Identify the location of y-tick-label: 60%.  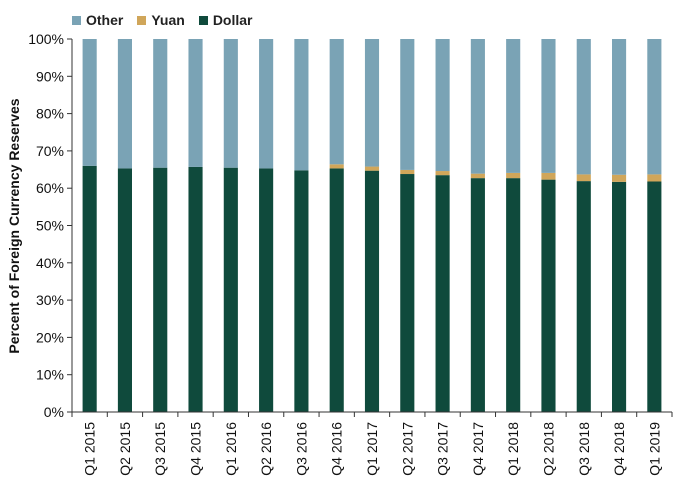
(50, 188).